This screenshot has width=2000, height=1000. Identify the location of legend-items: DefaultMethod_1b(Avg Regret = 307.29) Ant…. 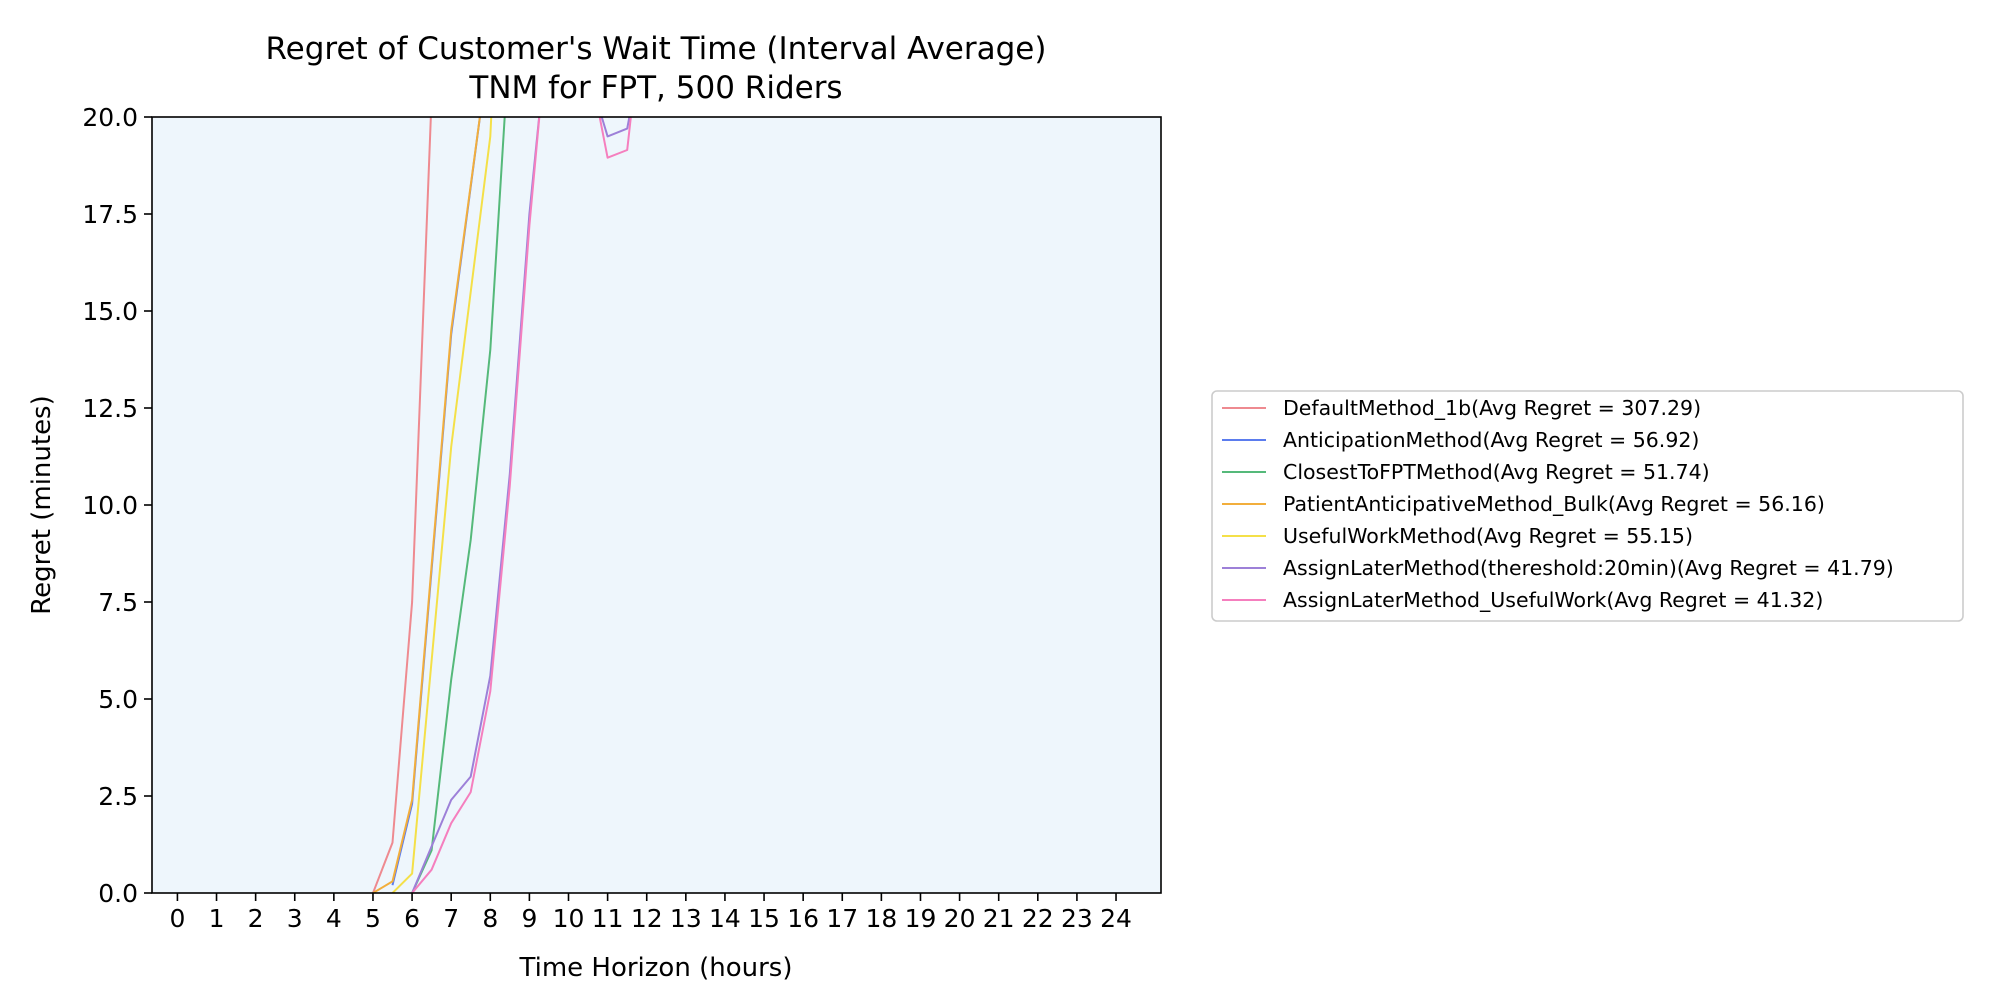
(1558, 504).